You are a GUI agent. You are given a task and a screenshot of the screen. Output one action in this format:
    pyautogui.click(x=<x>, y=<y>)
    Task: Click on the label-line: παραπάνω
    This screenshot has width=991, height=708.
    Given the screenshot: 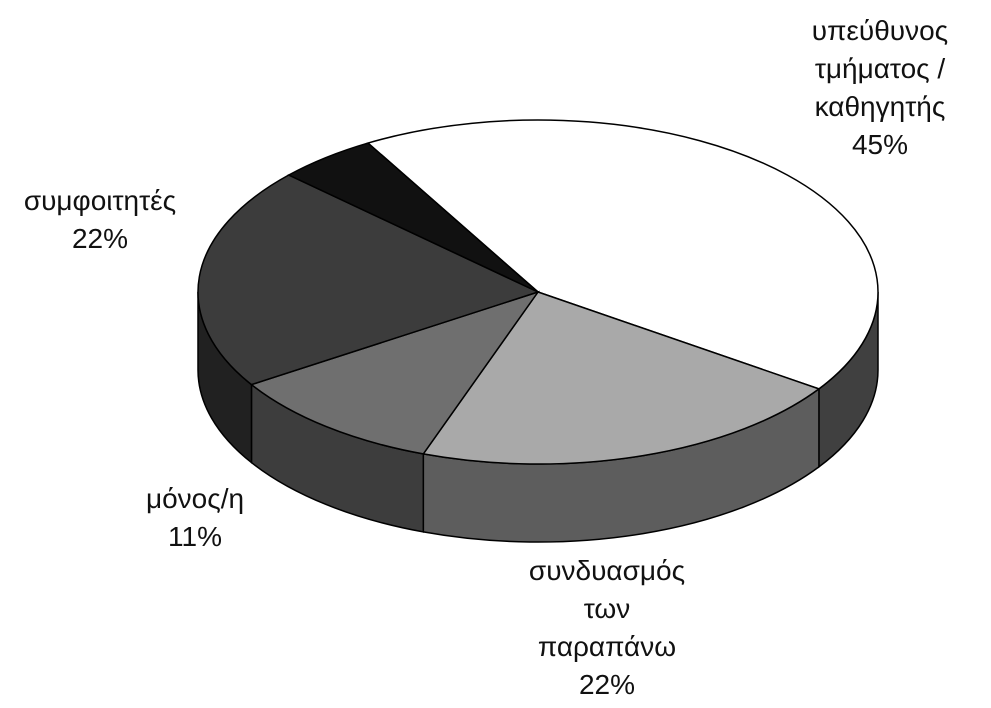 What is the action you would take?
    pyautogui.click(x=607, y=646)
    